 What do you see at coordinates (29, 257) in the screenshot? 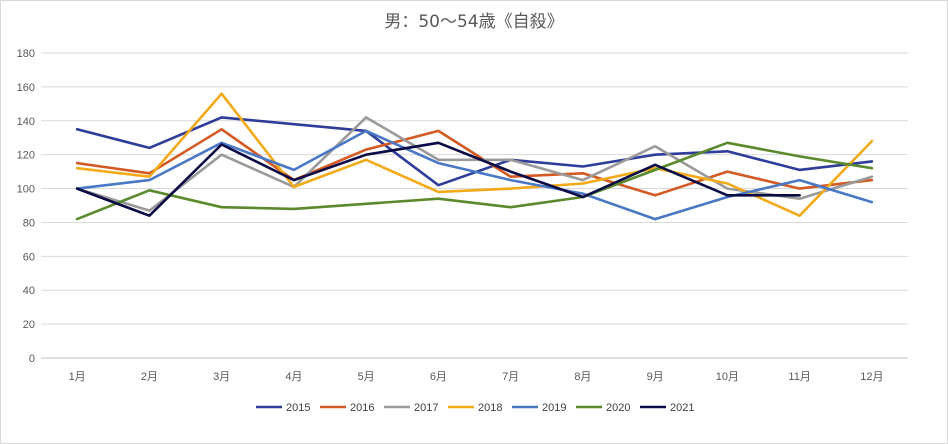
I see `y-tick-label: 60` at bounding box center [29, 257].